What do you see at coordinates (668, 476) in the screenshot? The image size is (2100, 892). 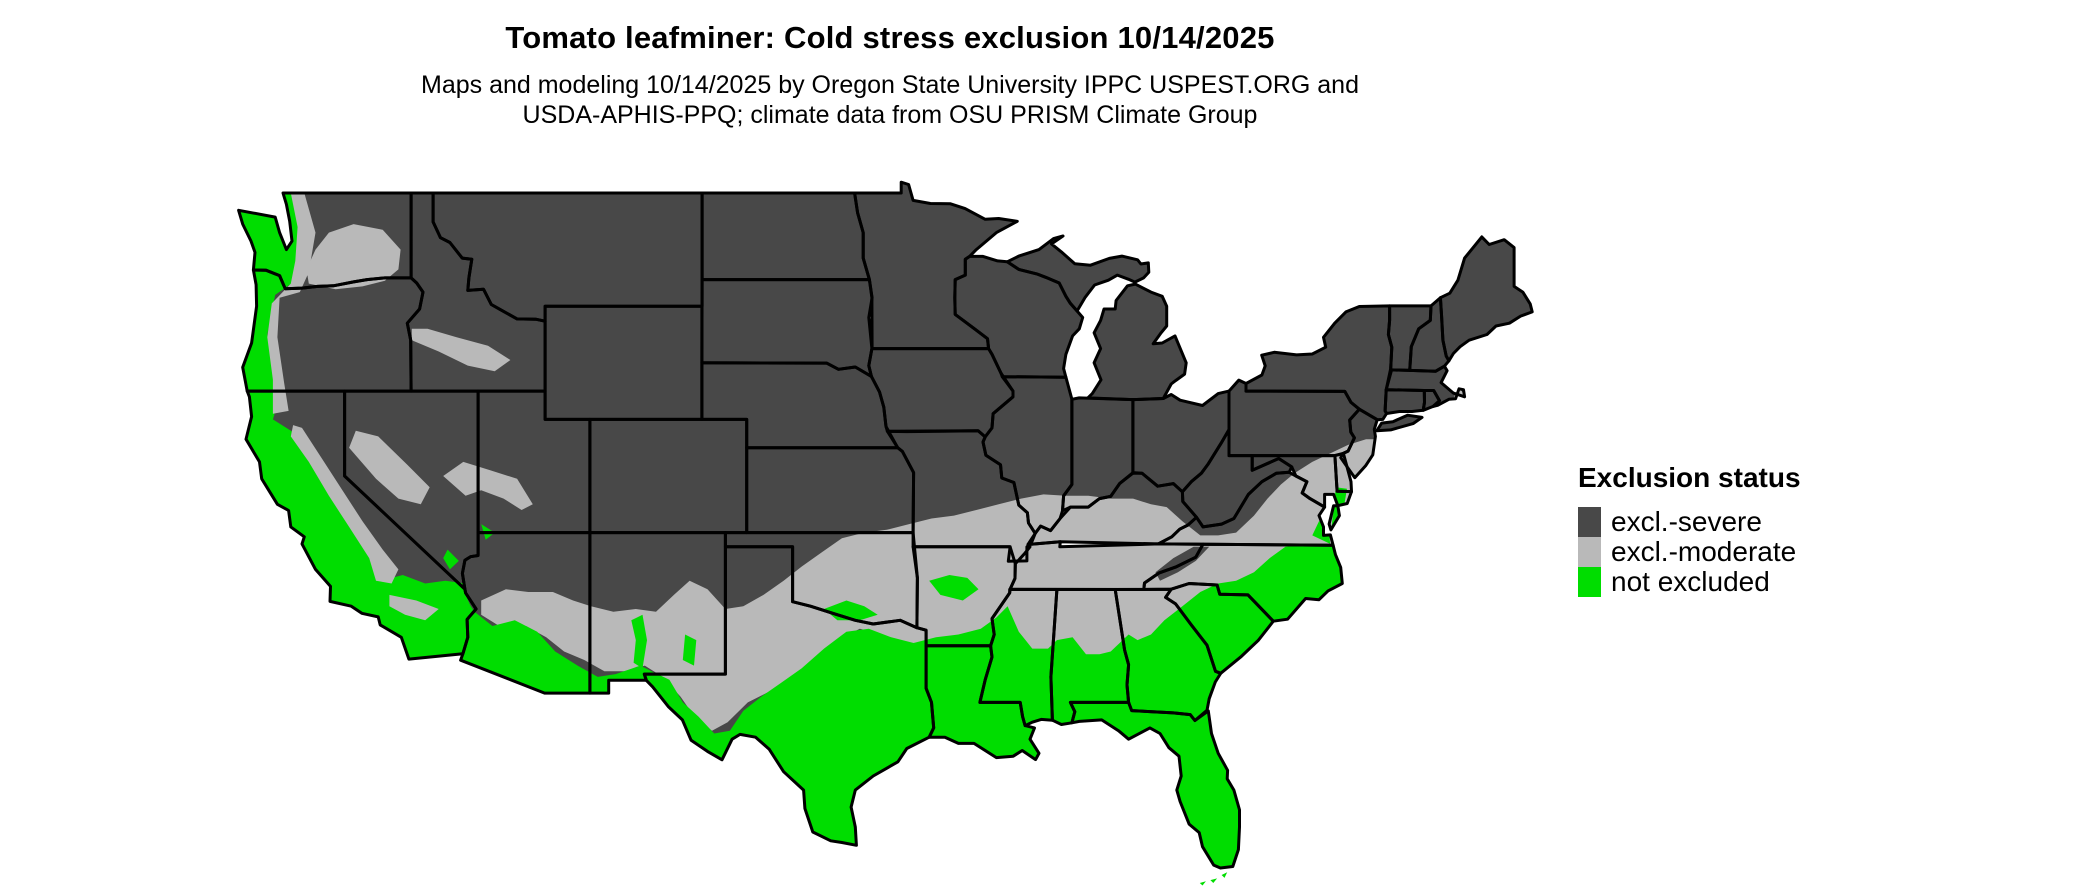 I see `state-fill-co` at bounding box center [668, 476].